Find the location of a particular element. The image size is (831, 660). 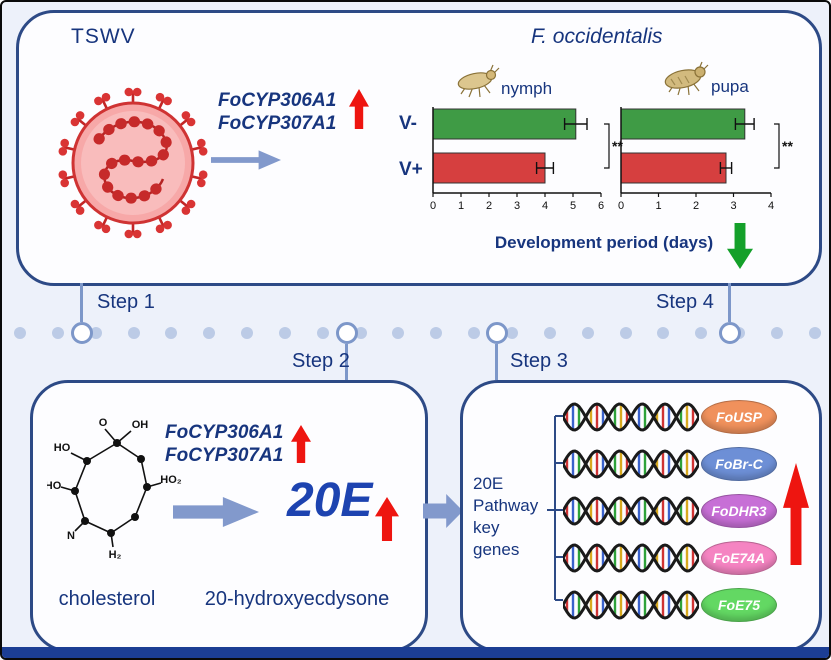

step1-label: Step 1 is located at coordinates (126, 302).